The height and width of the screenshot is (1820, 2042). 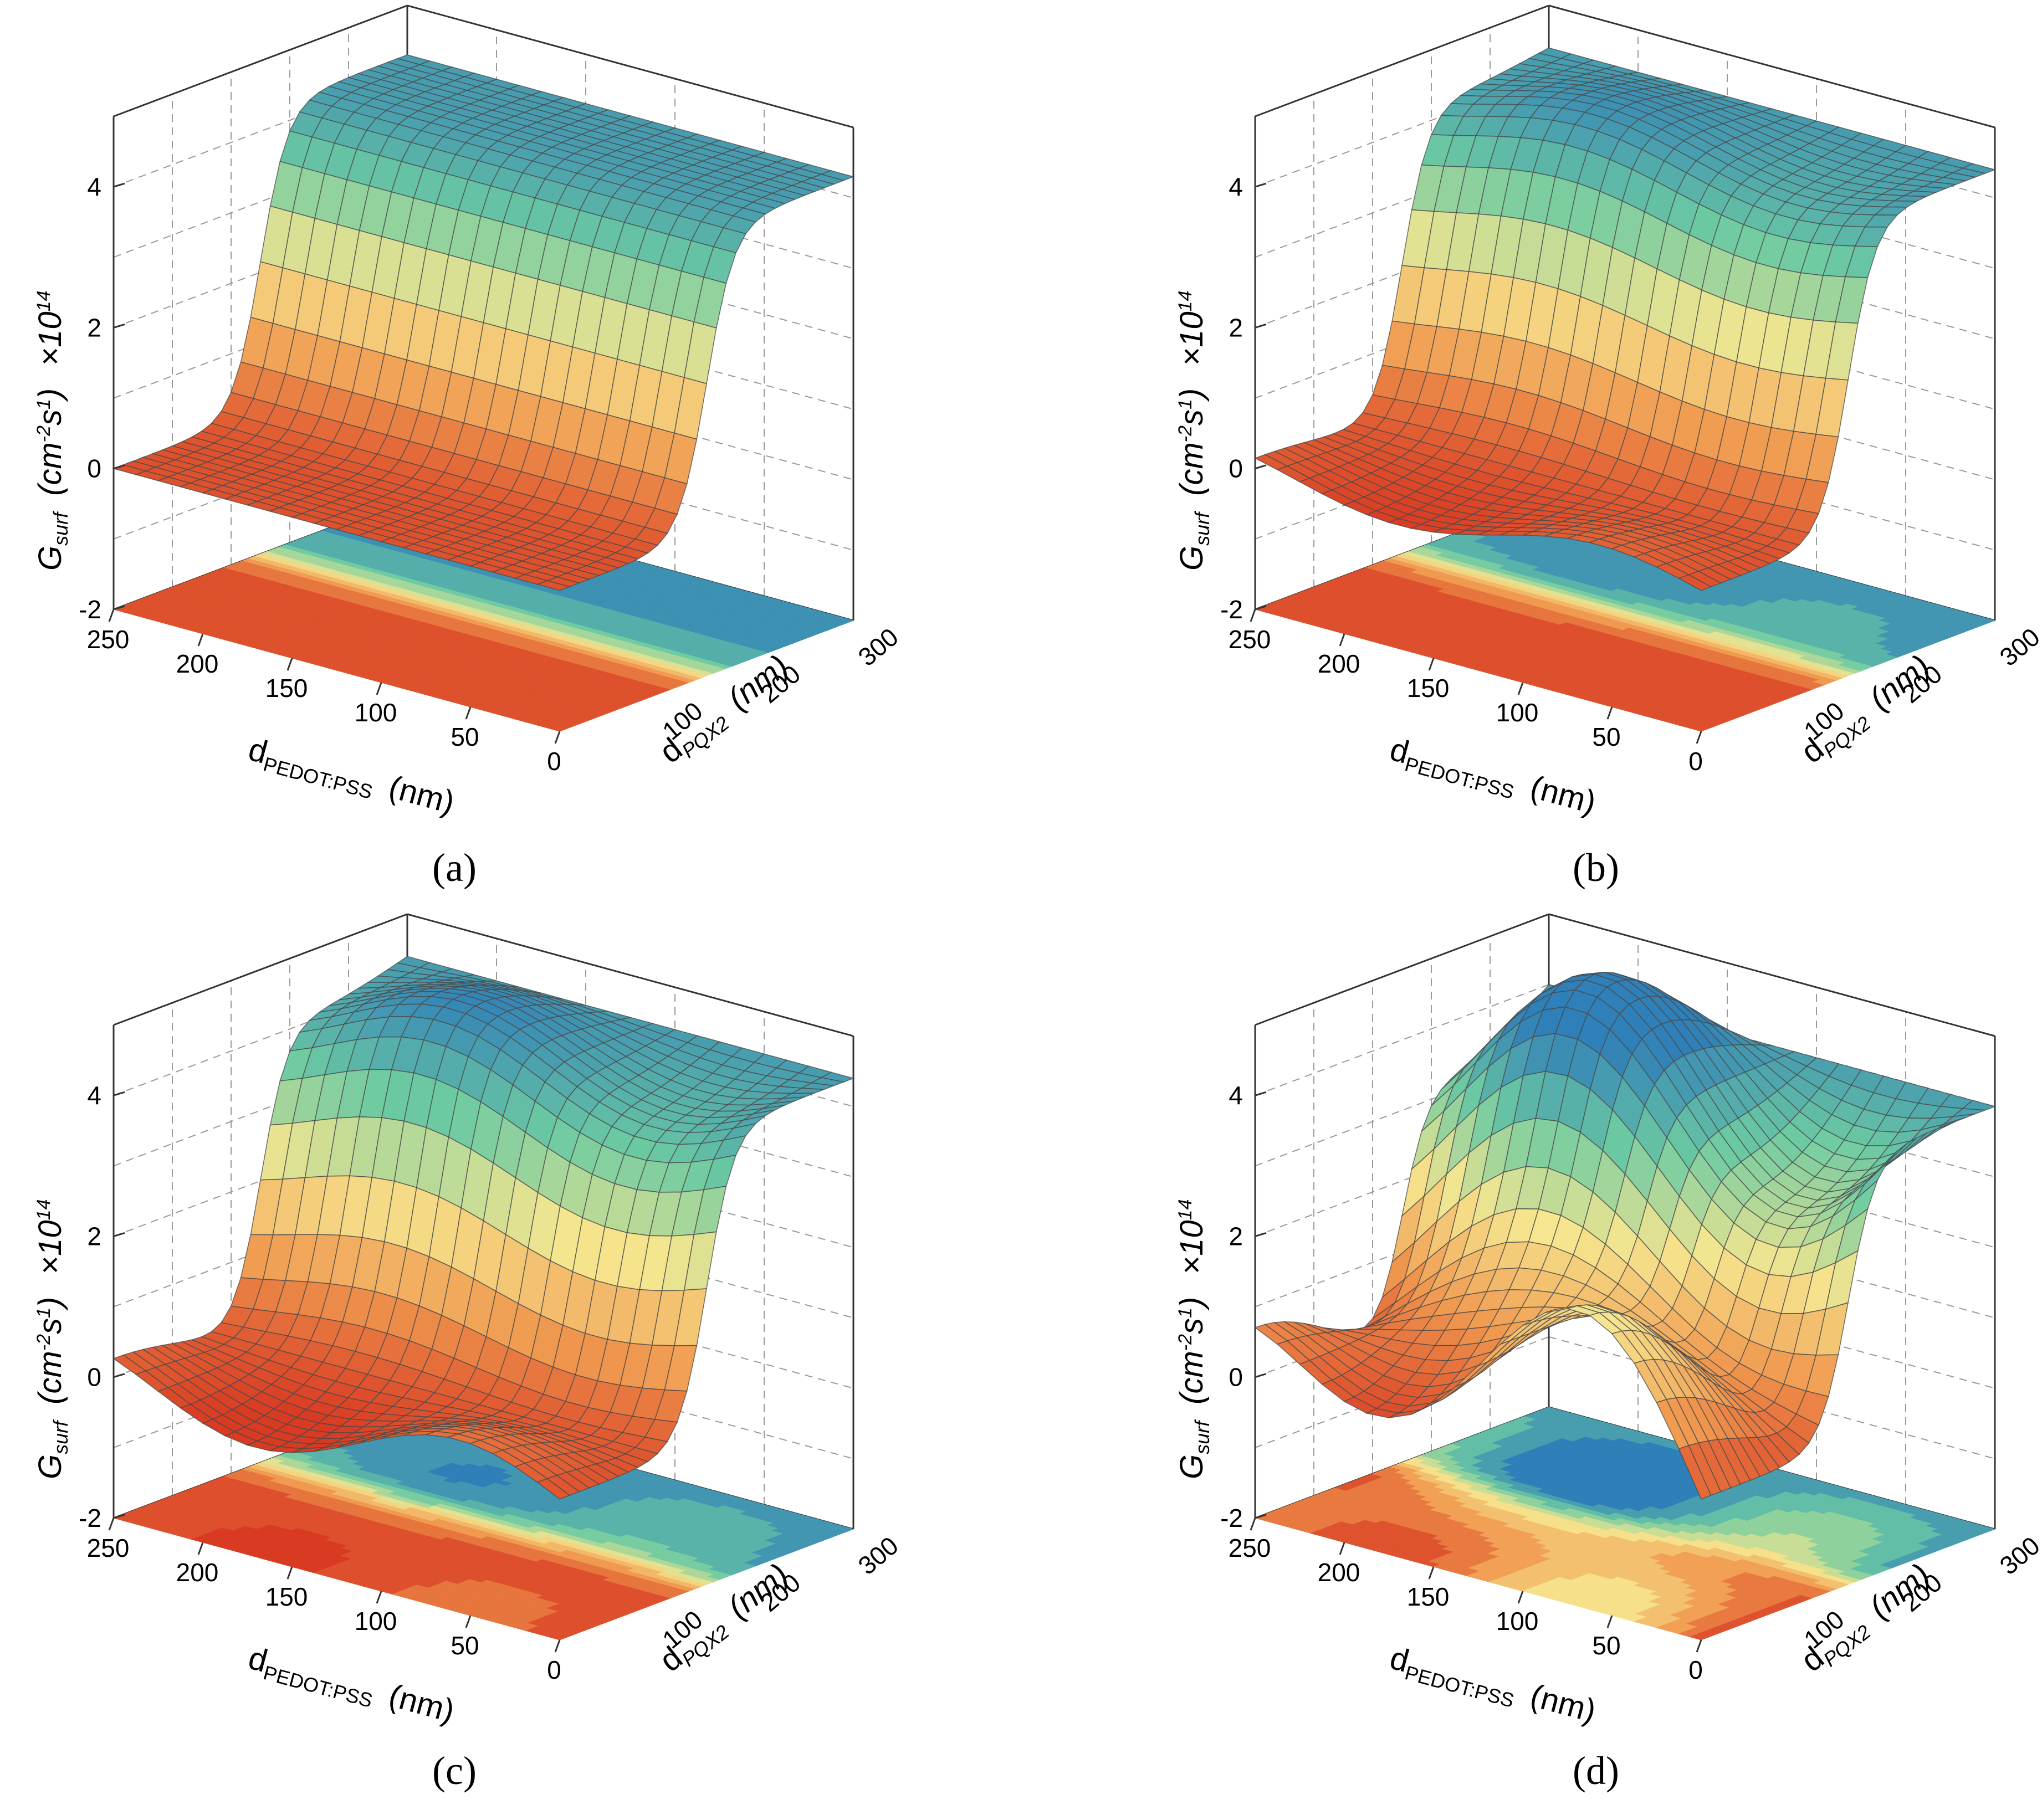 What do you see at coordinates (52, 431) in the screenshot?
I see `z-axis-label: Gsurf(cm-2s1)×1014` at bounding box center [52, 431].